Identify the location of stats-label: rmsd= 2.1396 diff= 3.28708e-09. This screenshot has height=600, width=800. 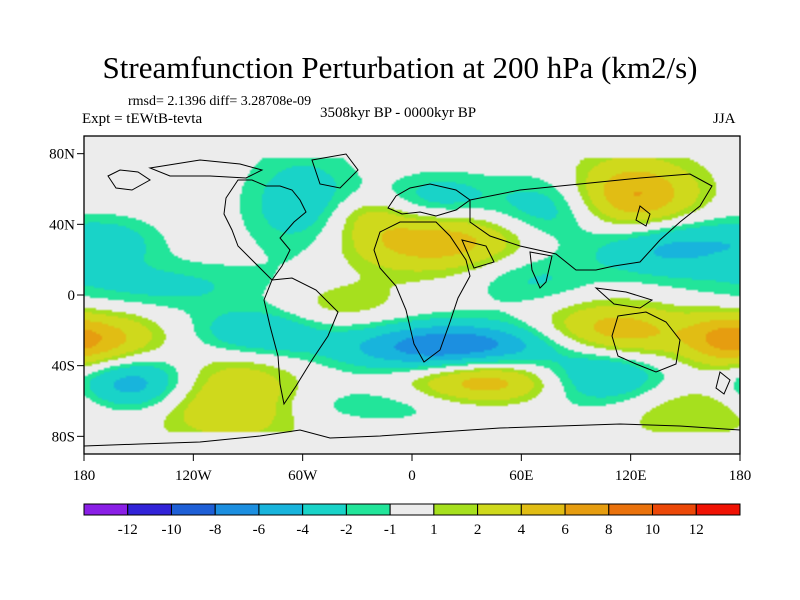
(220, 101).